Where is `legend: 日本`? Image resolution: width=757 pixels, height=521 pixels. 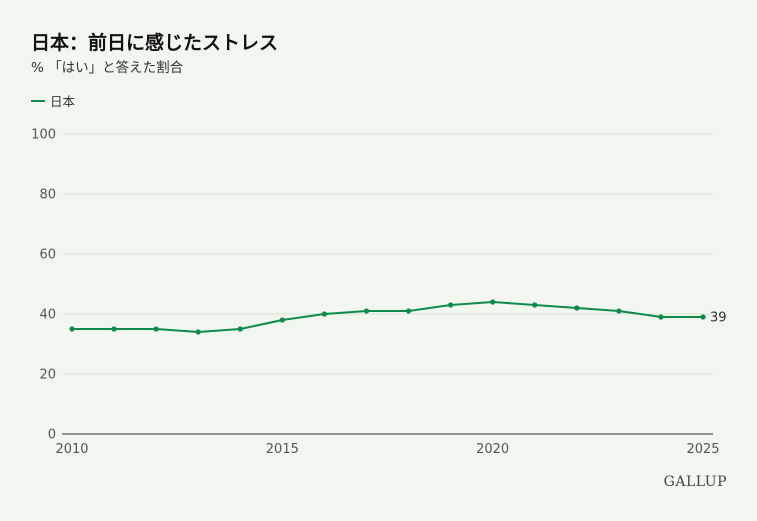 legend: 日本 is located at coordinates (53, 100).